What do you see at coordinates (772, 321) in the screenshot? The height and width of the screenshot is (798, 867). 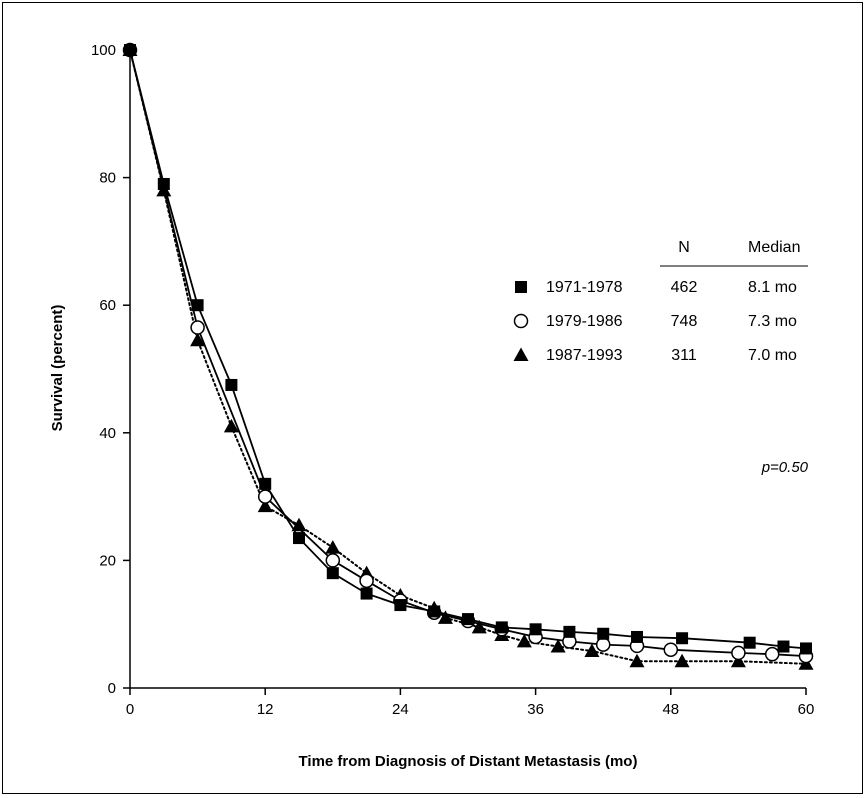 I see `legend-series-median: 7.3 mo` at bounding box center [772, 321].